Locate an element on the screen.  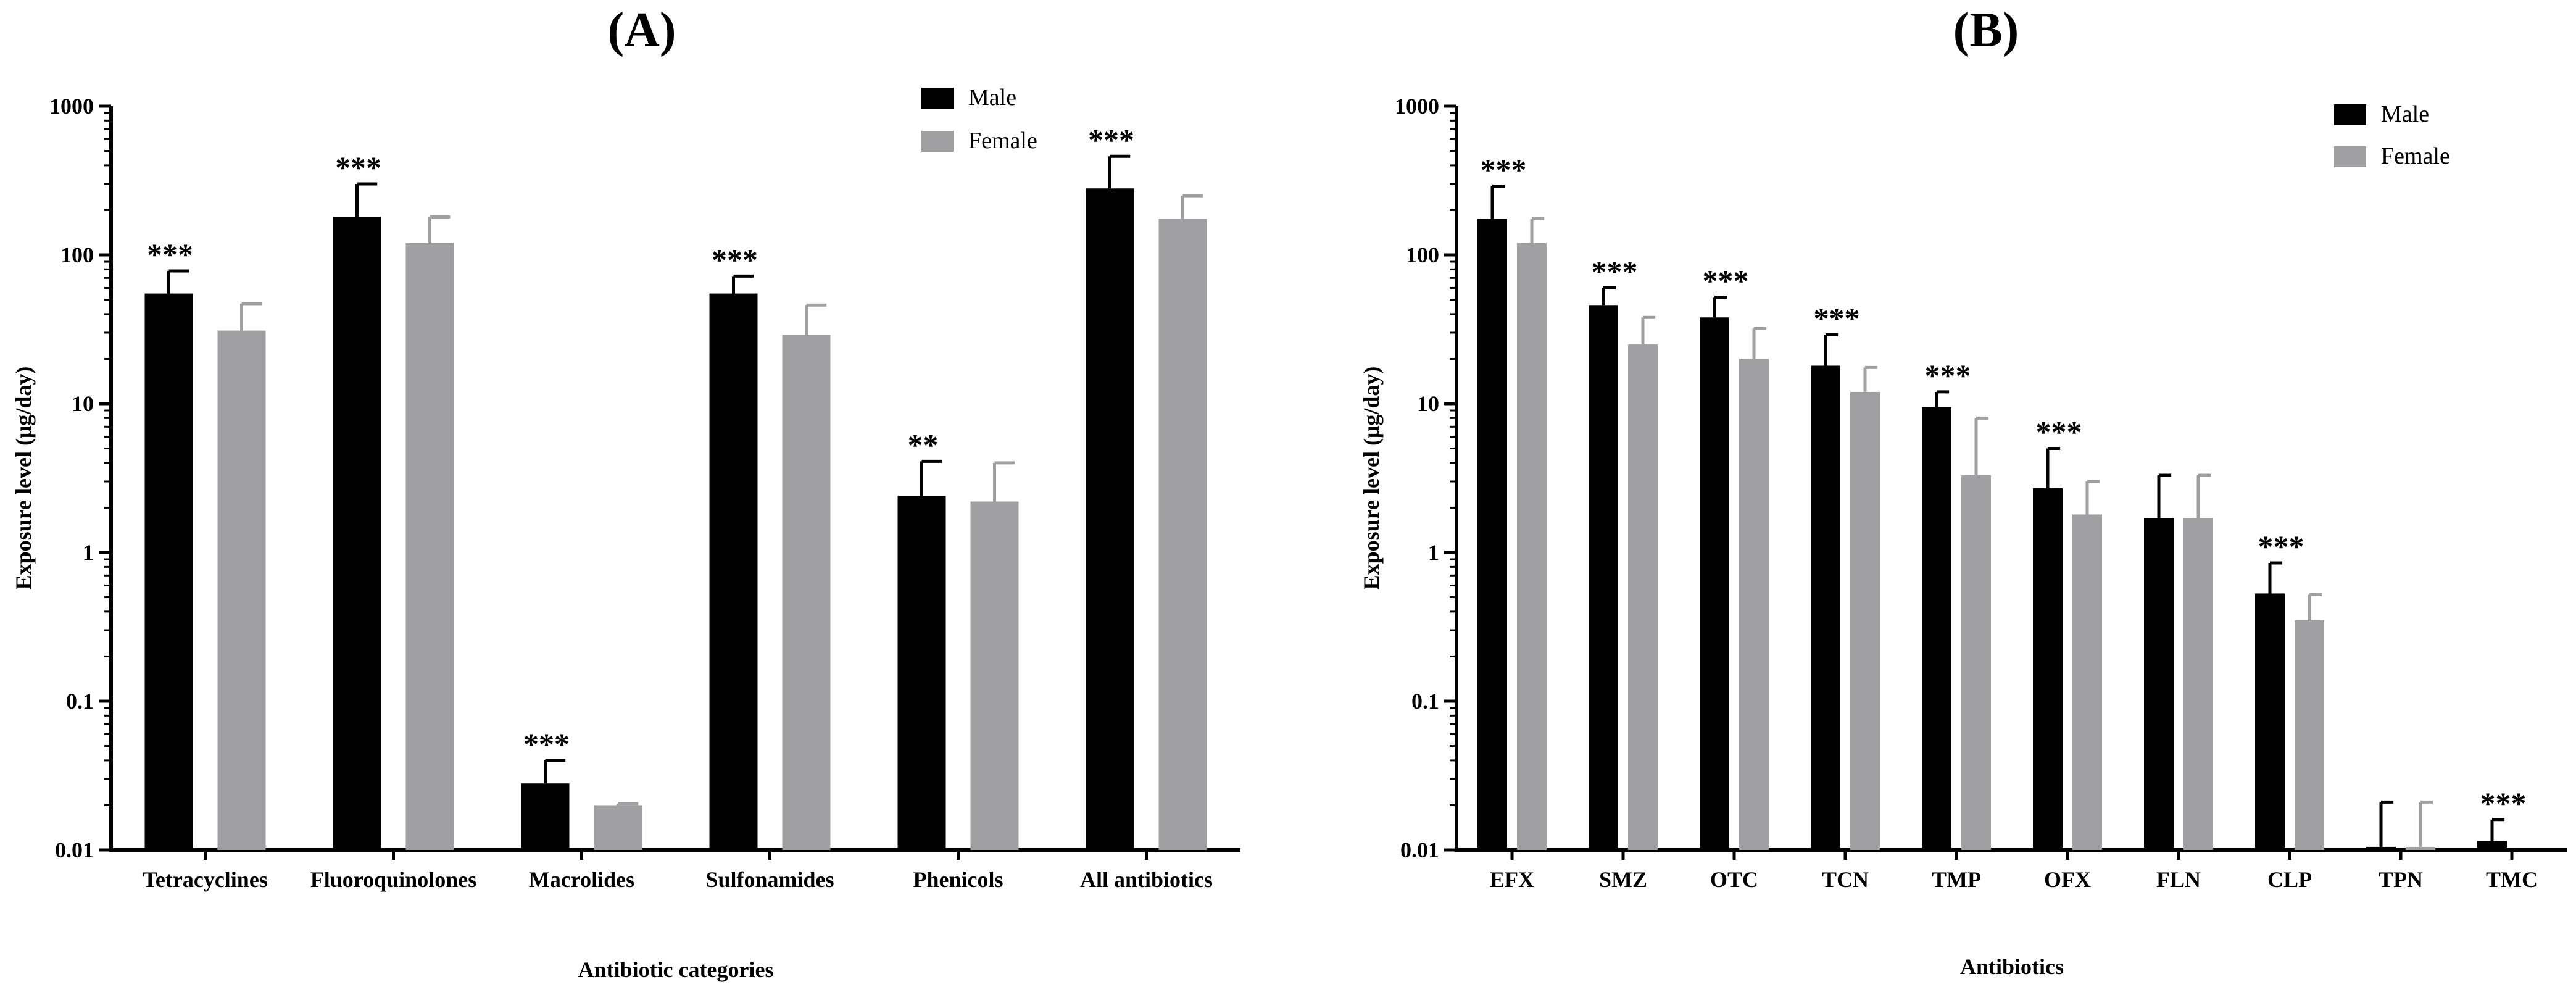
category-label: FLN is located at coordinates (2178, 880).